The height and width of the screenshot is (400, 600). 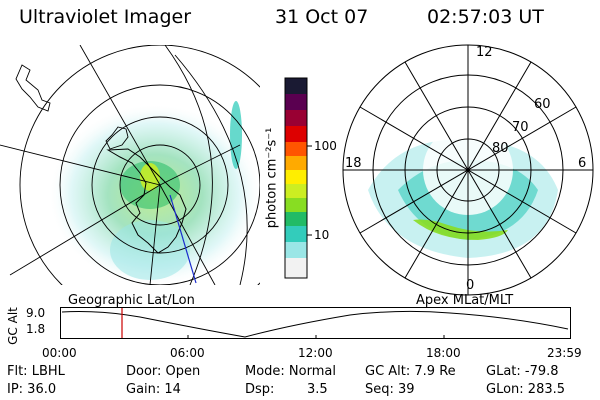 What do you see at coordinates (484, 52) in the screenshot?
I see `mlt-label-12: 12` at bounding box center [484, 52].